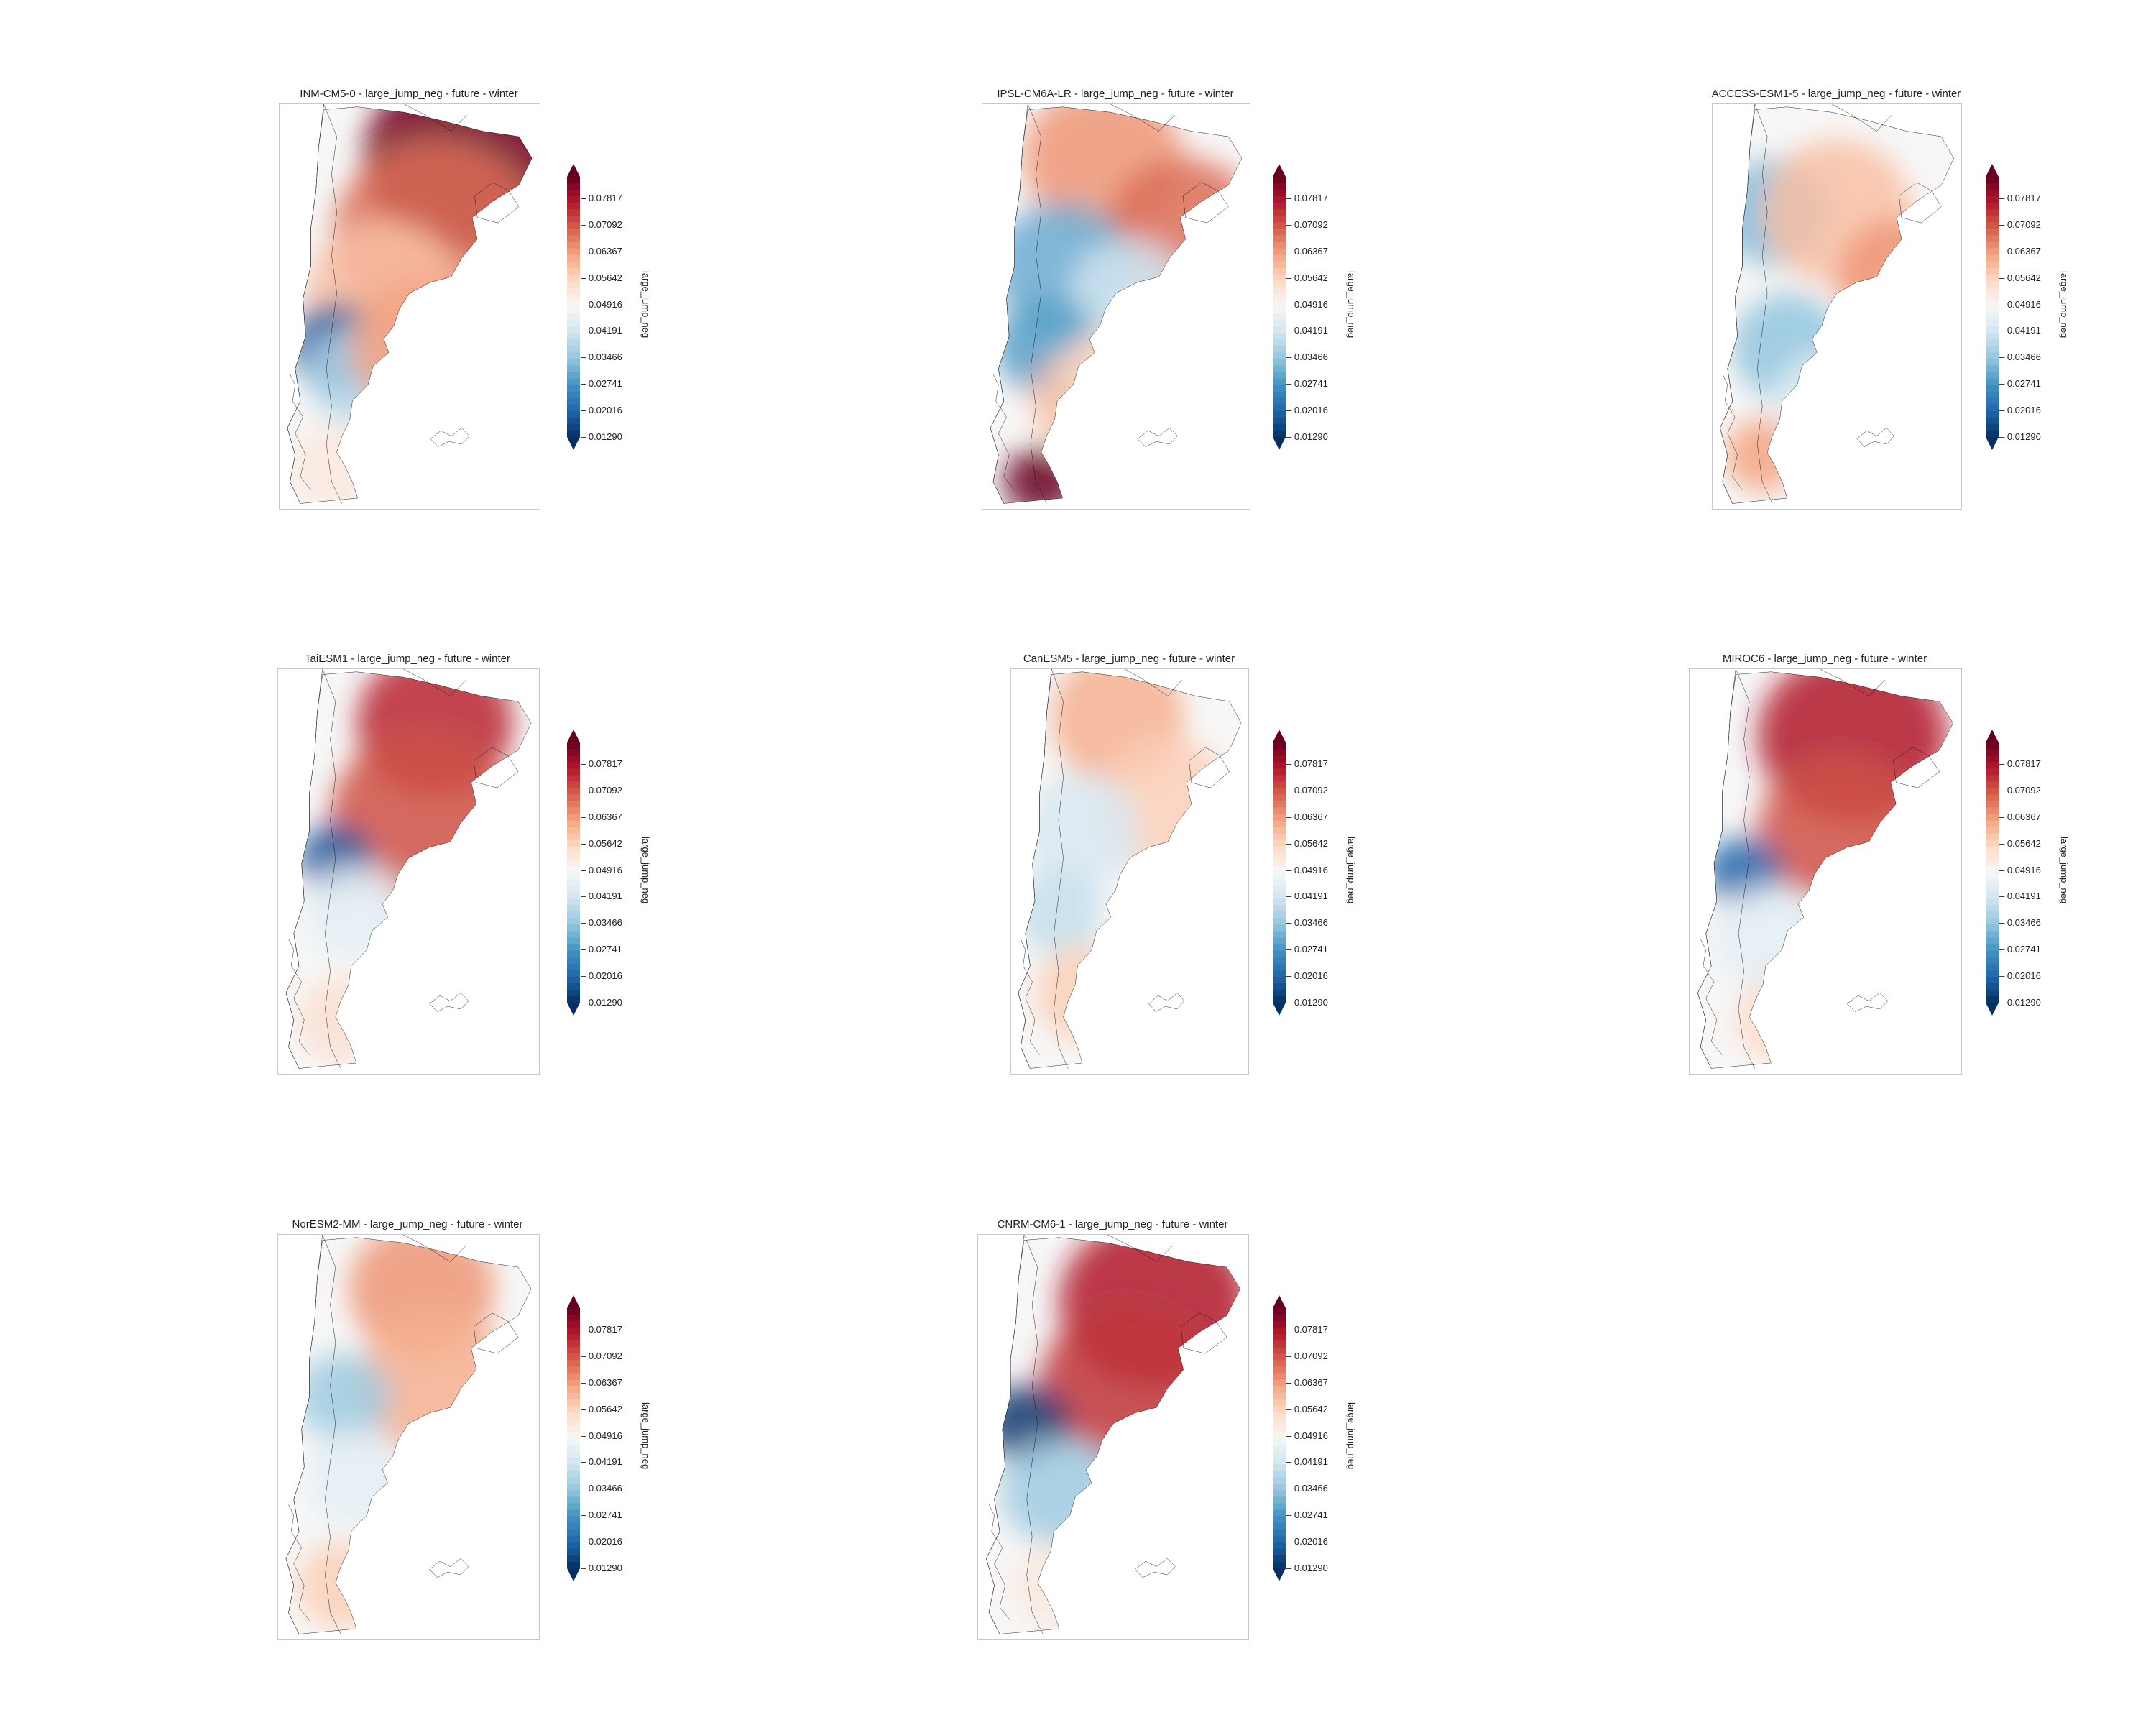  What do you see at coordinates (1307, 357) in the screenshot?
I see `colorbar-tick-label: – 0.03466` at bounding box center [1307, 357].